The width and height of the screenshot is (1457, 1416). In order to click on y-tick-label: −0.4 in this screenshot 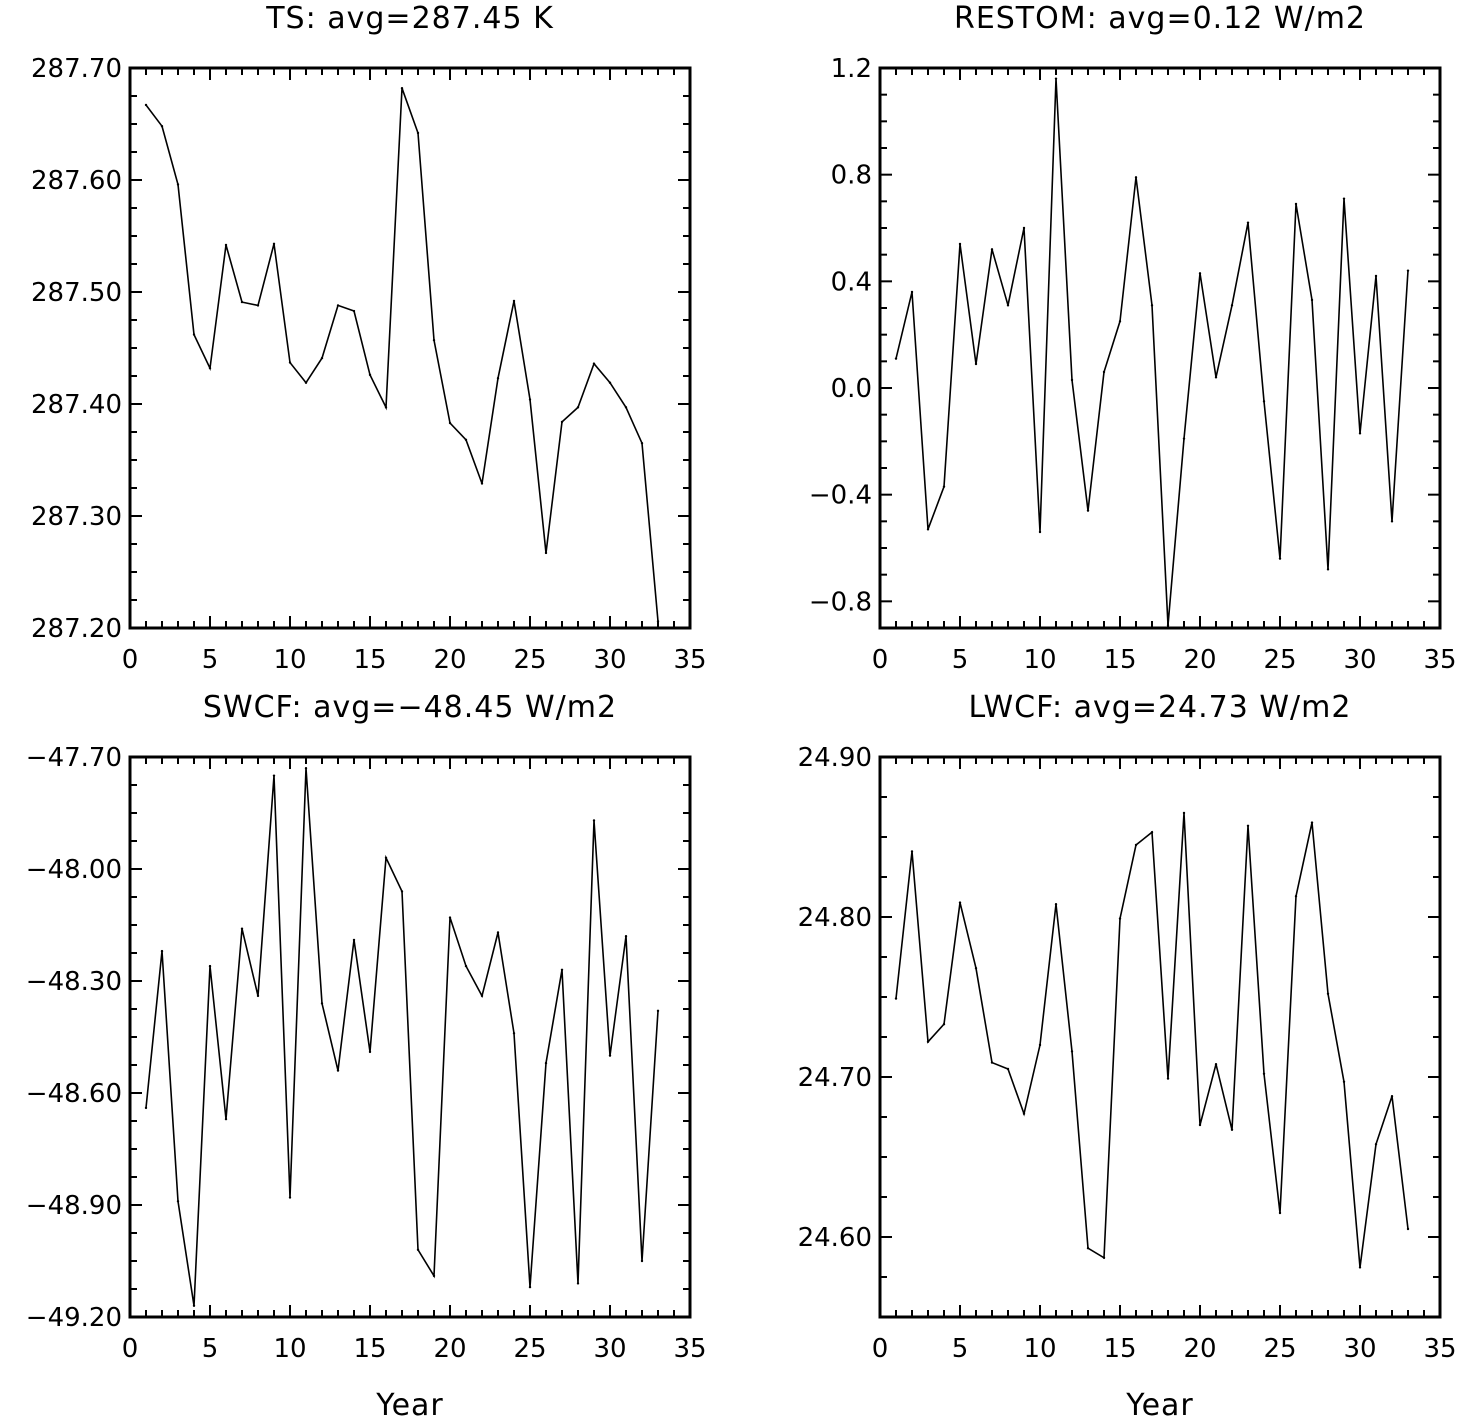, I will do `click(840, 496)`.